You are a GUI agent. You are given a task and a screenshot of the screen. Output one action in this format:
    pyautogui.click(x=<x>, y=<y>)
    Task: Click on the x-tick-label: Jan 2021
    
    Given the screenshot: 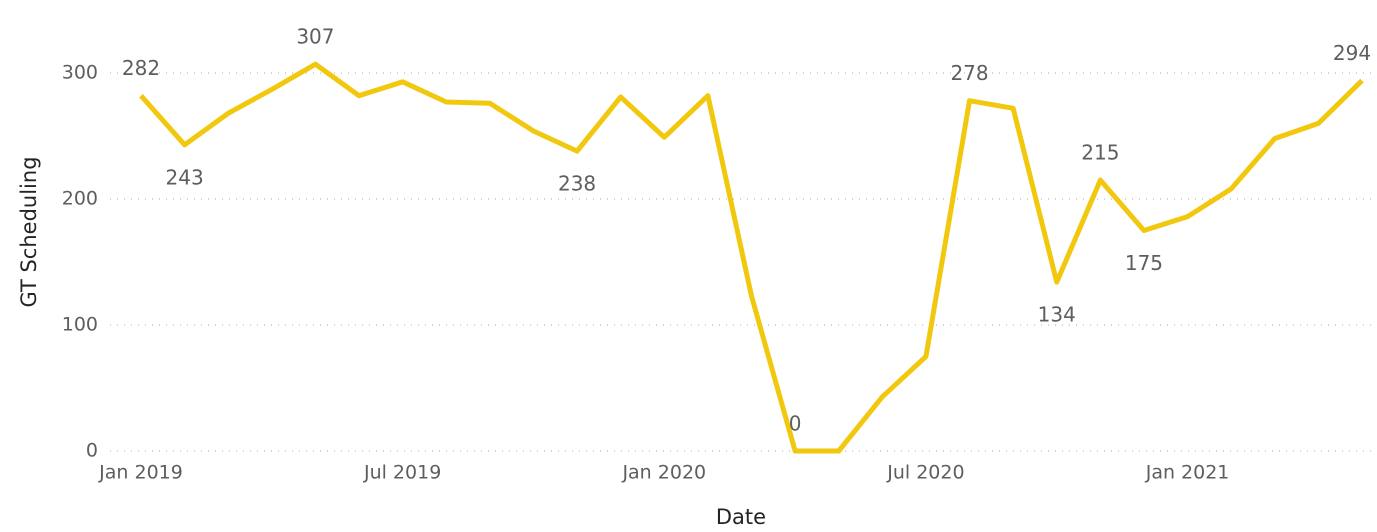 What is the action you would take?
    pyautogui.click(x=1187, y=473)
    